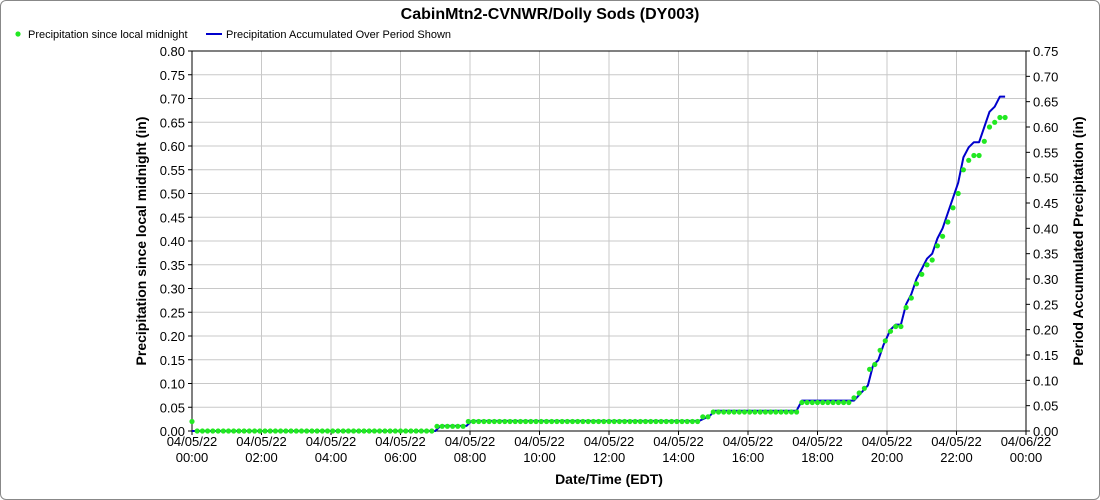  What do you see at coordinates (108, 35) in the screenshot?
I see `legend-label-points: Precipitation since local midnight` at bounding box center [108, 35].